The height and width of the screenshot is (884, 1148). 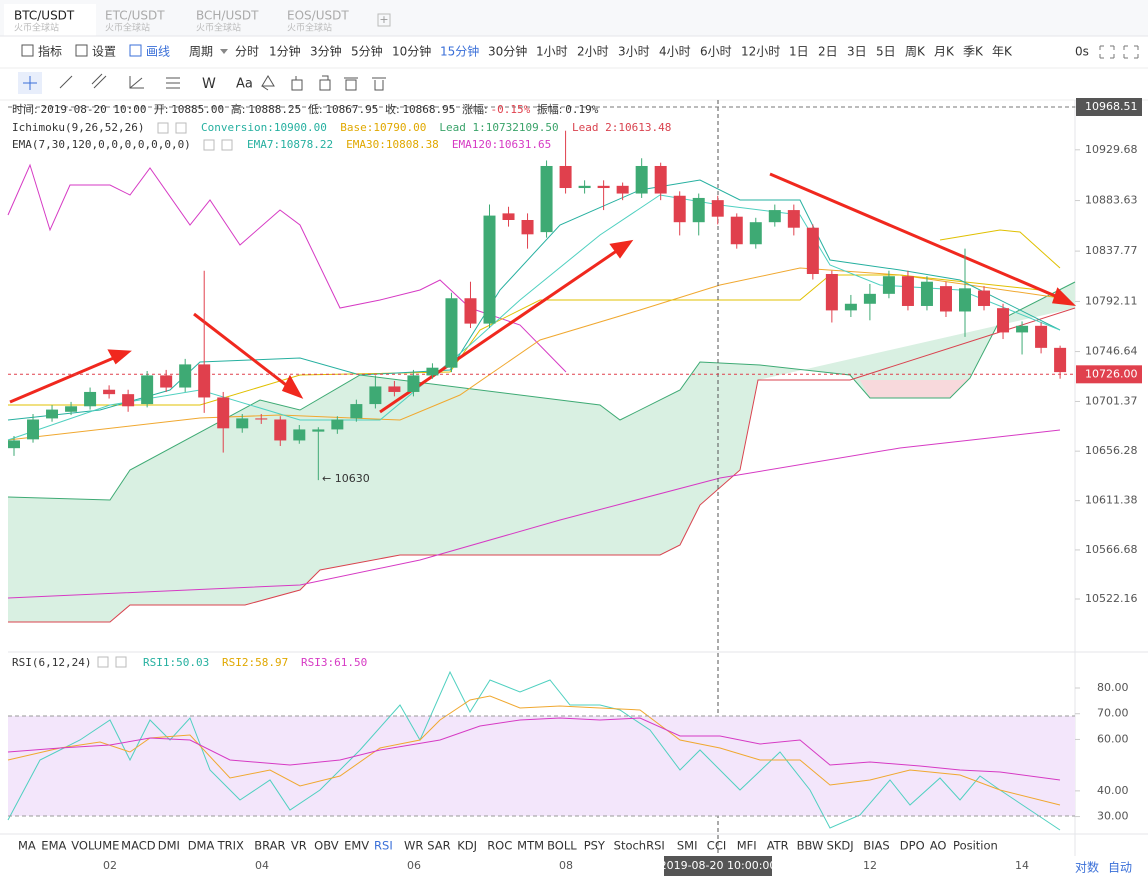 I want to click on period: 周K, so click(x=915, y=52).